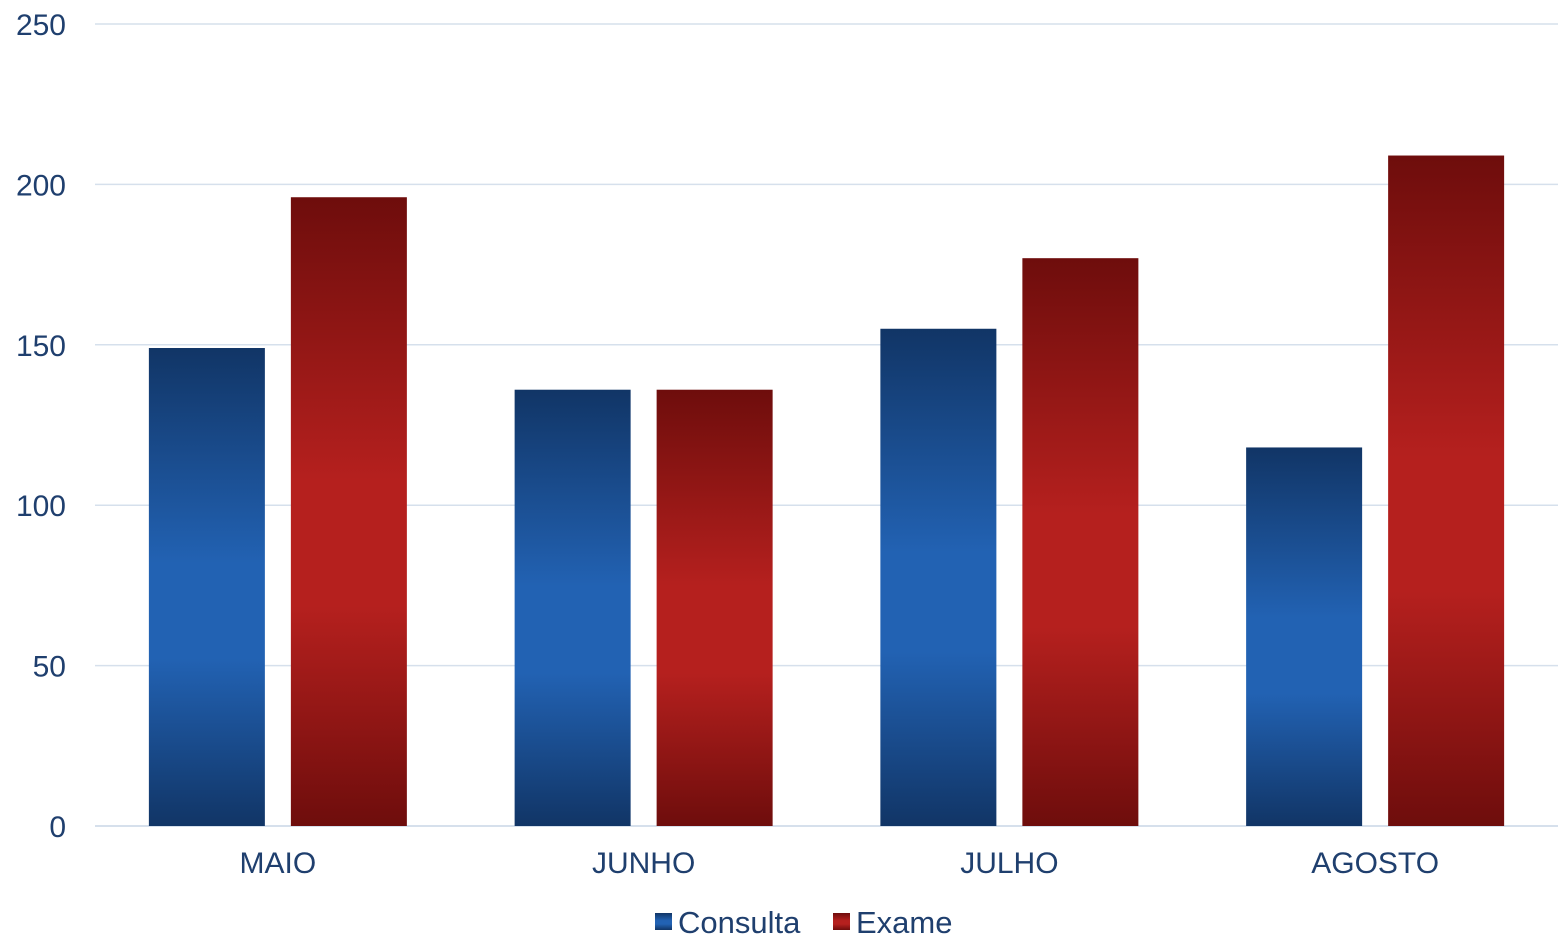 Image resolution: width=1560 pixels, height=938 pixels. I want to click on bar-consulta-junho, so click(572, 607).